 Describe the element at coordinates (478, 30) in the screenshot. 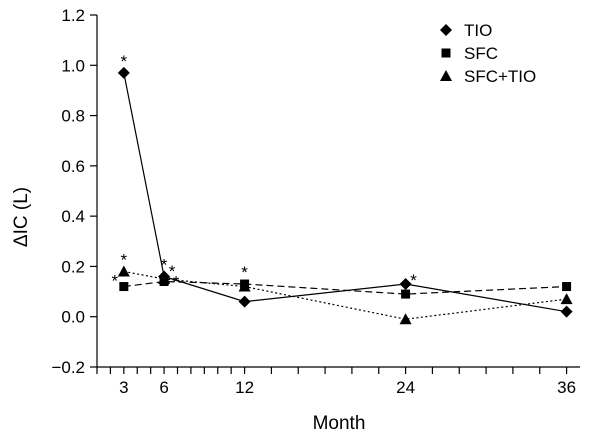

I see `legend-label: TIO` at that location.